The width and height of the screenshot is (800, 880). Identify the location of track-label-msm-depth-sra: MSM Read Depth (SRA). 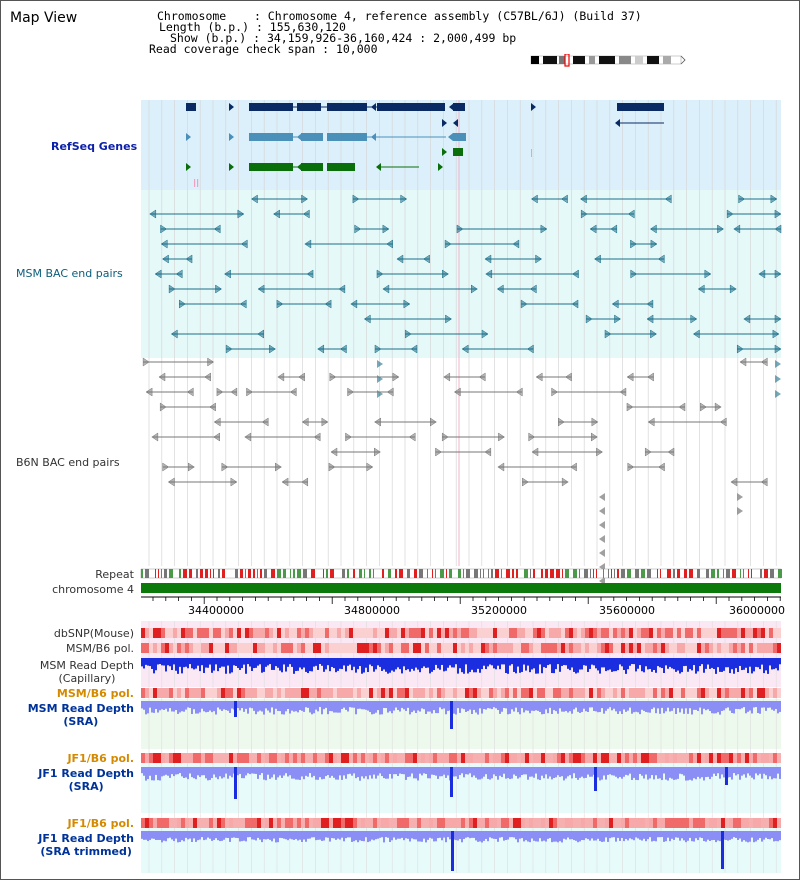
(81, 715).